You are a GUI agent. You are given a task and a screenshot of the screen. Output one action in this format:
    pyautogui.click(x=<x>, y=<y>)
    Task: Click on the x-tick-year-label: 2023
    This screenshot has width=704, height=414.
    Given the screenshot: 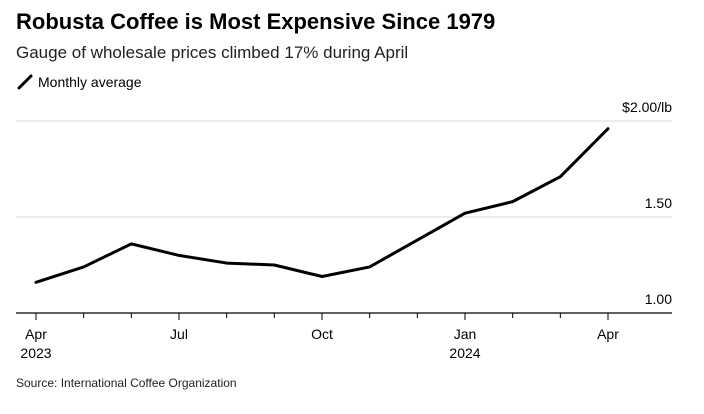 What is the action you would take?
    pyautogui.click(x=35, y=353)
    